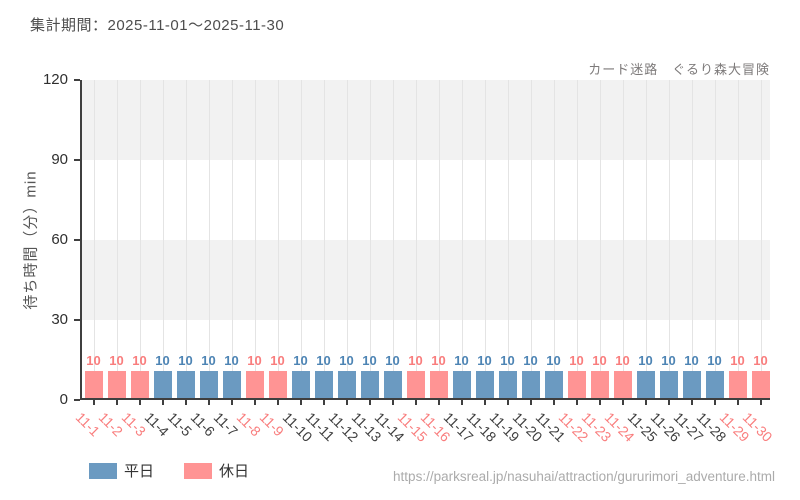 The width and height of the screenshot is (800, 500). What do you see at coordinates (179, 424) in the screenshot?
I see `x-tick-label: 11-5` at bounding box center [179, 424].